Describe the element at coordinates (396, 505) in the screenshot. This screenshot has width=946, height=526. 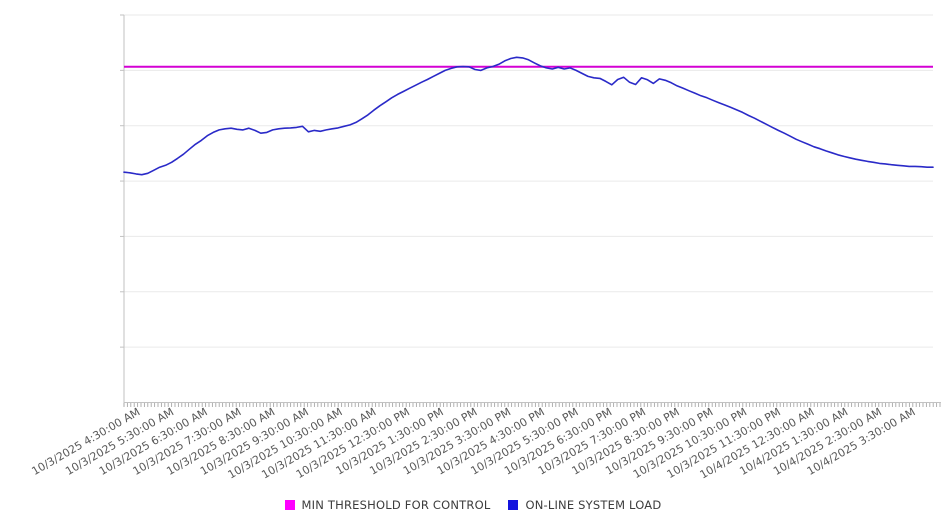
I see `legend-label-min-threshold: MIN THRESHOLD FOR CONTROL` at that location.